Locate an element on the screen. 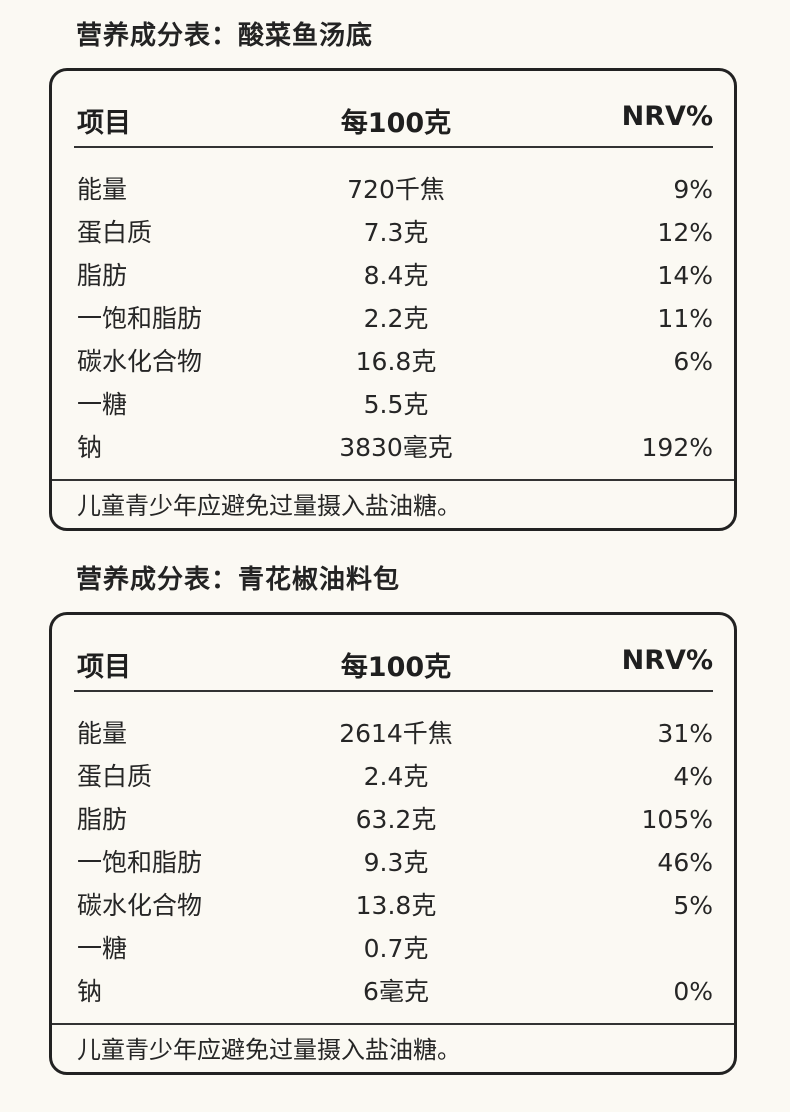 The height and width of the screenshot is (1112, 790). nutrient-value: 3830毫克 is located at coordinates (396, 447).